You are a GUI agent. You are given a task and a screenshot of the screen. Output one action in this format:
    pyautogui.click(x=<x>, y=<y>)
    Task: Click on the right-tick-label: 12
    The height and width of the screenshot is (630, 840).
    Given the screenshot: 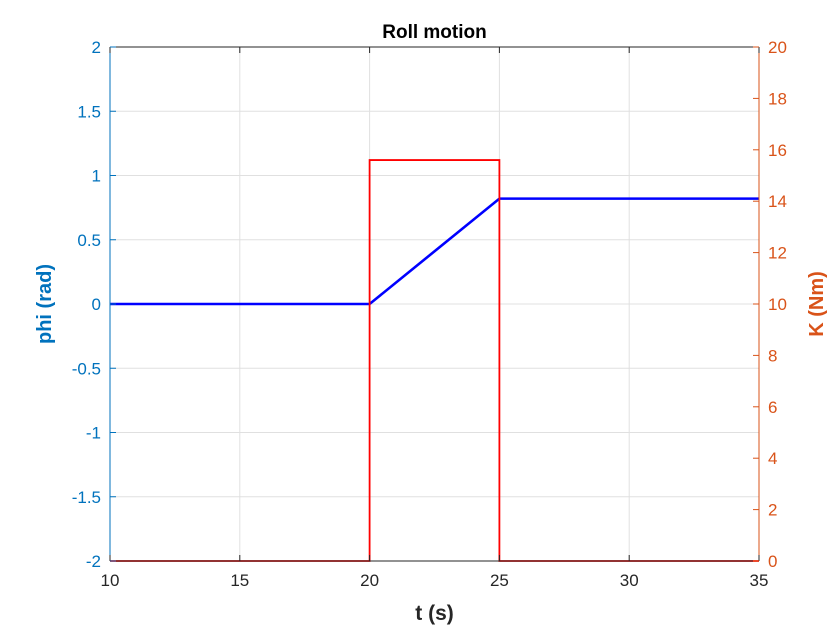 What is the action you would take?
    pyautogui.click(x=777, y=253)
    